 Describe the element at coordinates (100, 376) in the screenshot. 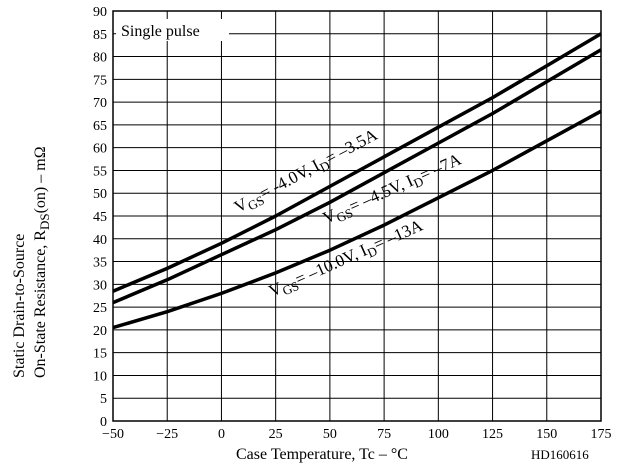

I see `y-tick-label: 10` at that location.